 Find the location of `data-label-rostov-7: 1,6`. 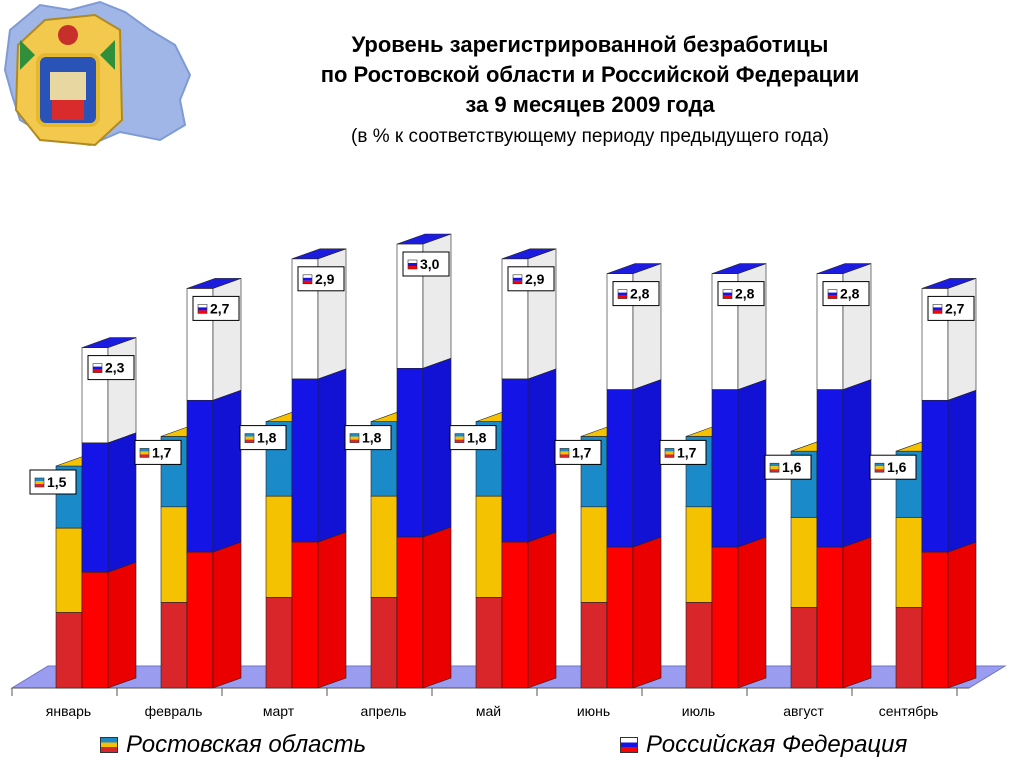

data-label-rostov-7: 1,6 is located at coordinates (792, 467).